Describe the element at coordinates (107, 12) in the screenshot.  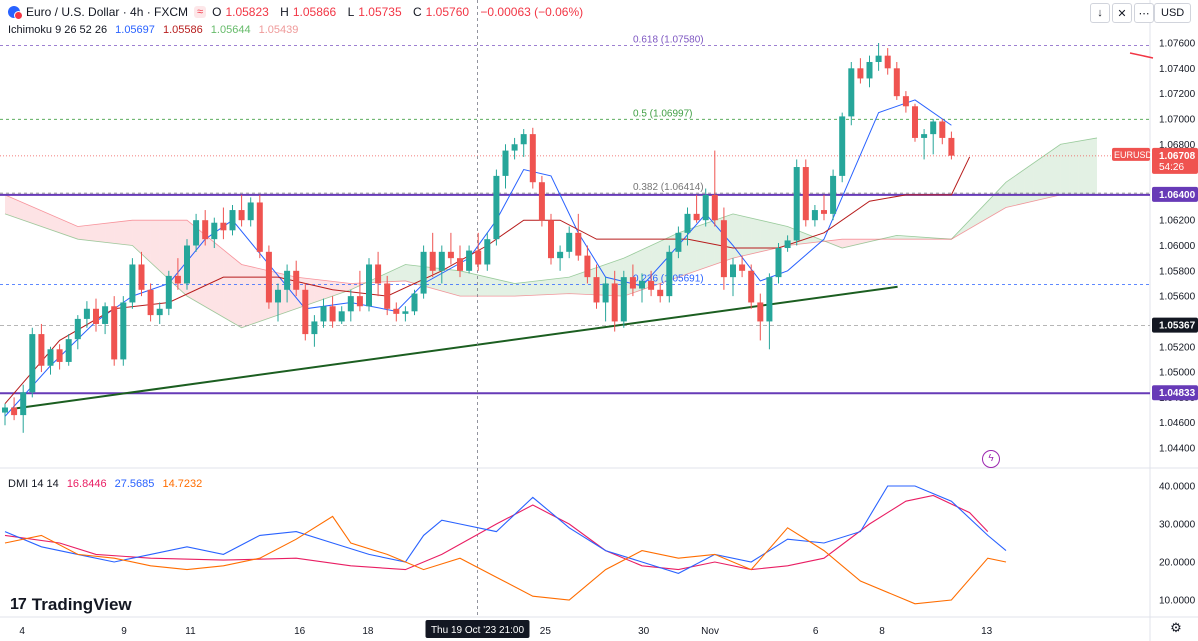
I see `symbol-title: Euro / U.S. Dollar · 4h · FXCM` at that location.